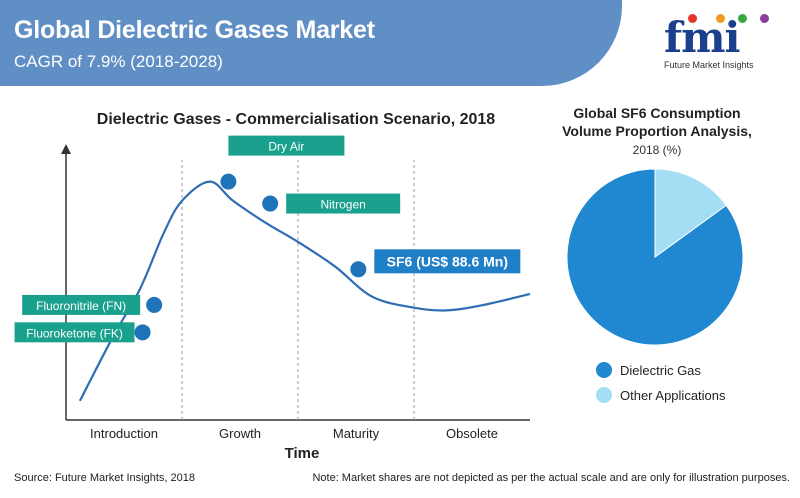 Image resolution: width=800 pixels, height=498 pixels. What do you see at coordinates (142, 332) in the screenshot?
I see `marker-point-fluoroketone-fk` at bounding box center [142, 332].